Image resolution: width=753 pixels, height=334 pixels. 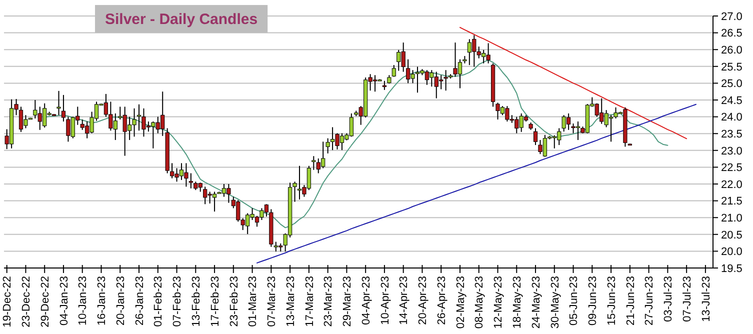 I want to click on x-tick-label: 13-Mar-23, so click(x=290, y=301).